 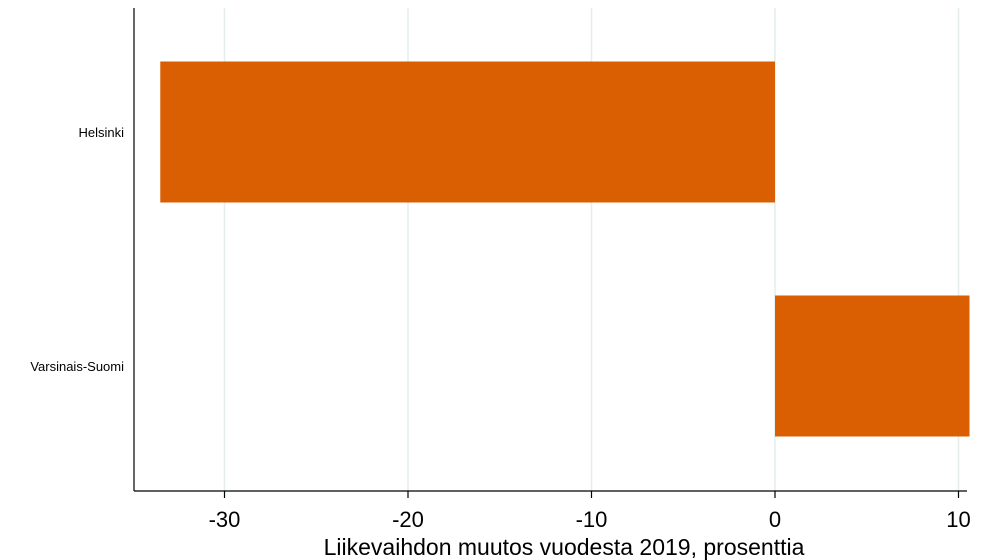 What do you see at coordinates (77, 366) in the screenshot?
I see `category-label: Varsinais-Suomi` at bounding box center [77, 366].